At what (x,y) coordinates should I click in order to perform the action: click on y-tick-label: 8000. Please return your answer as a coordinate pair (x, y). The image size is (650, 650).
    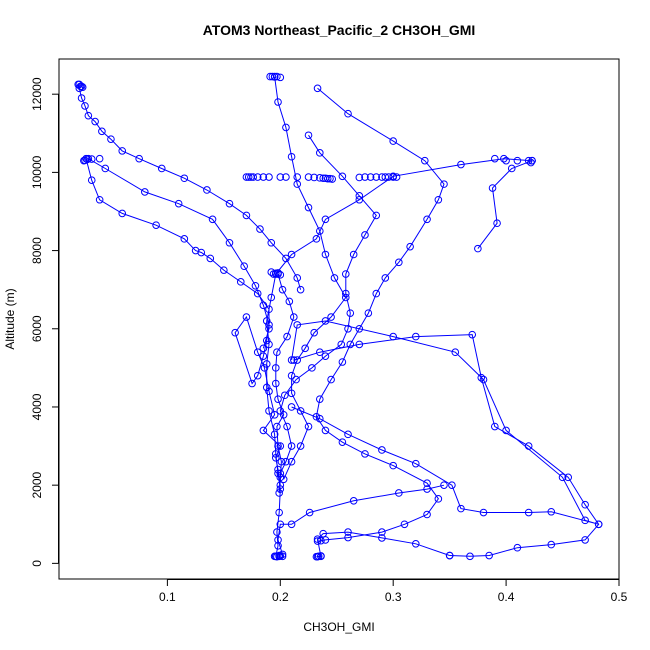
    Looking at the image, I should click on (37, 250).